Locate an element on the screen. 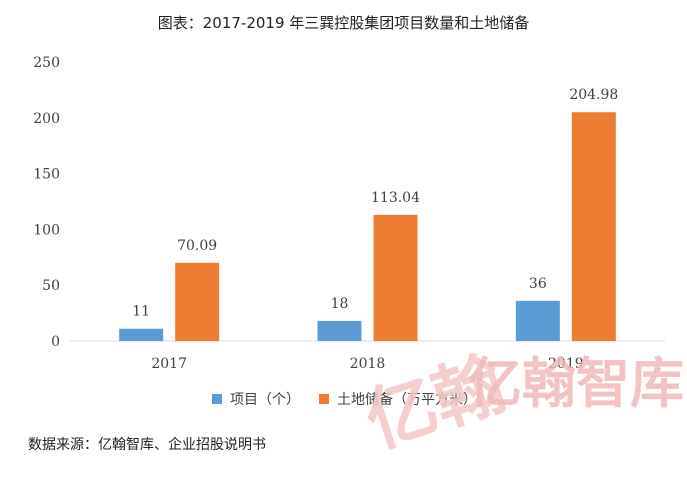 Image resolution: width=687 pixels, height=480 pixels. y-tick-label: 100 is located at coordinates (46, 230).